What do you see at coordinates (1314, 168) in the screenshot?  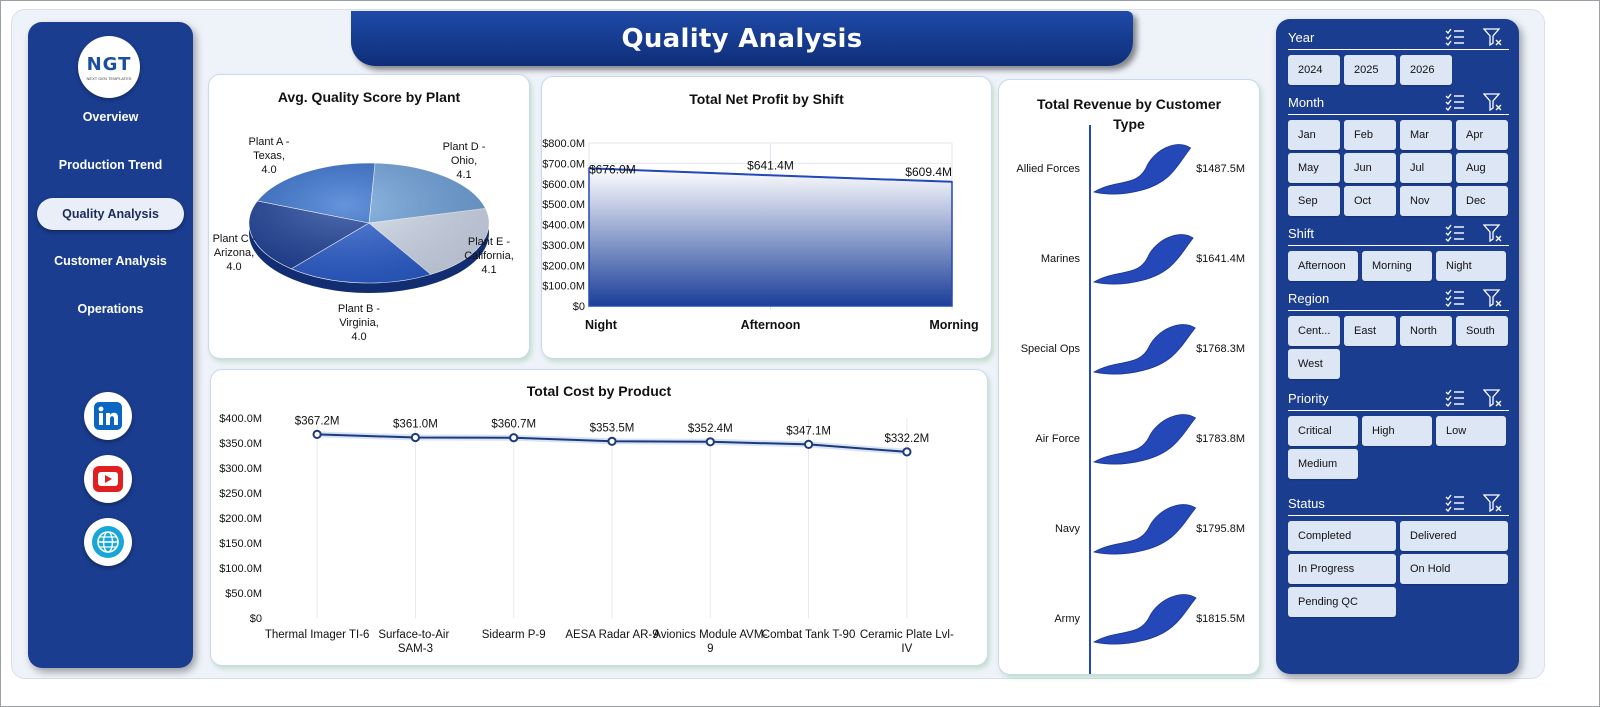 I see `slicer-item: May` at bounding box center [1314, 168].